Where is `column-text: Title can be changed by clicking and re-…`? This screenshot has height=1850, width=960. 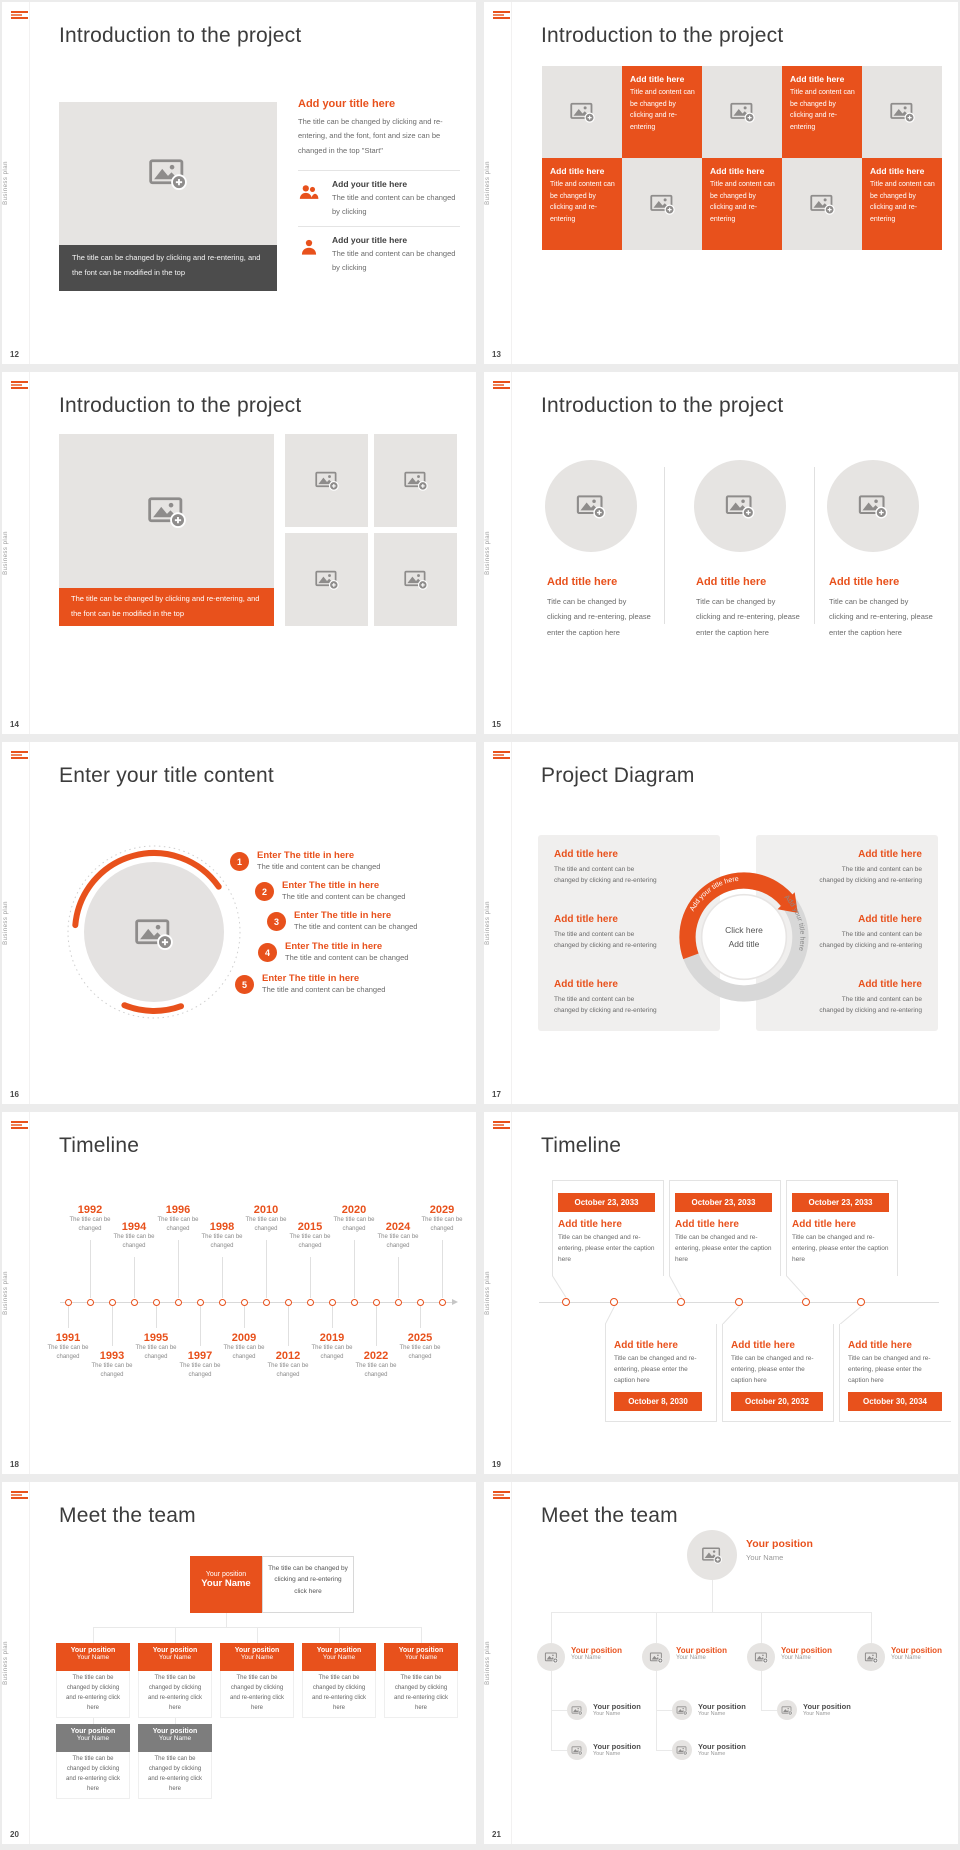
column-text: Title can be changed by clicking and re-… is located at coordinates (881, 617).